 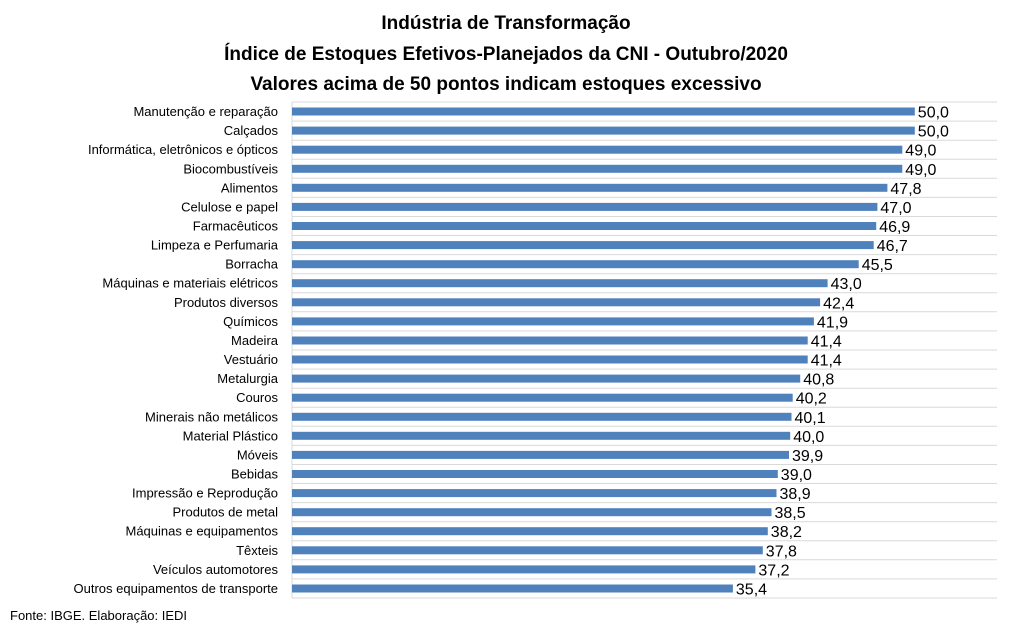 I want to click on value-label: 46,9, so click(x=894, y=227).